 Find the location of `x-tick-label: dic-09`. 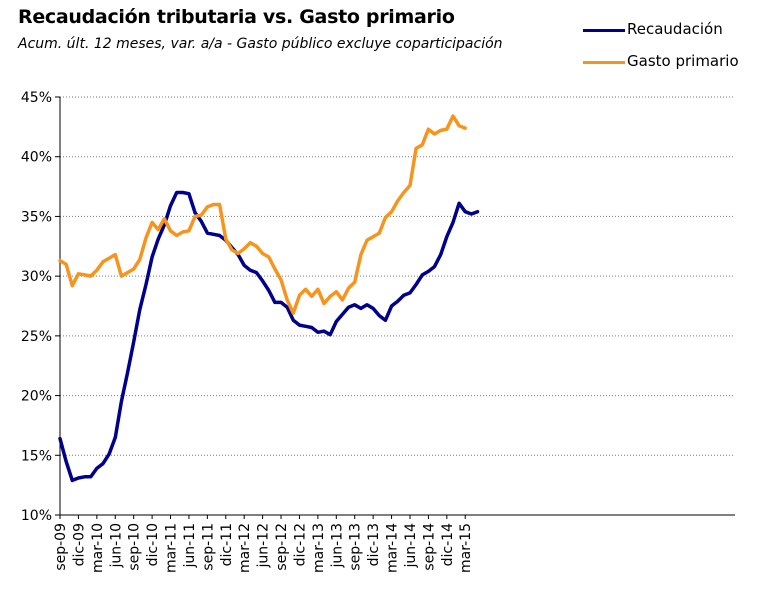

x-tick-label: dic-09 is located at coordinates (79, 544).